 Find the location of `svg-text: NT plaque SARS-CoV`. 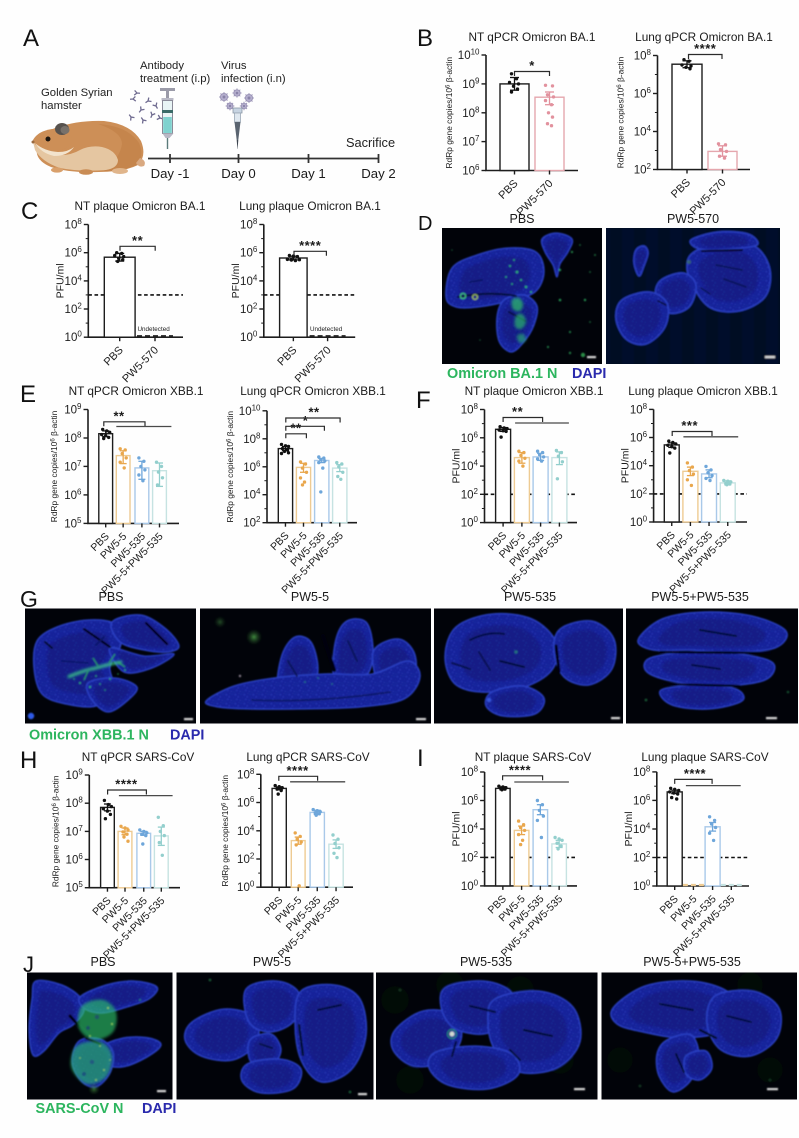

svg-text: NT plaque SARS-CoV is located at coordinates (533, 757).